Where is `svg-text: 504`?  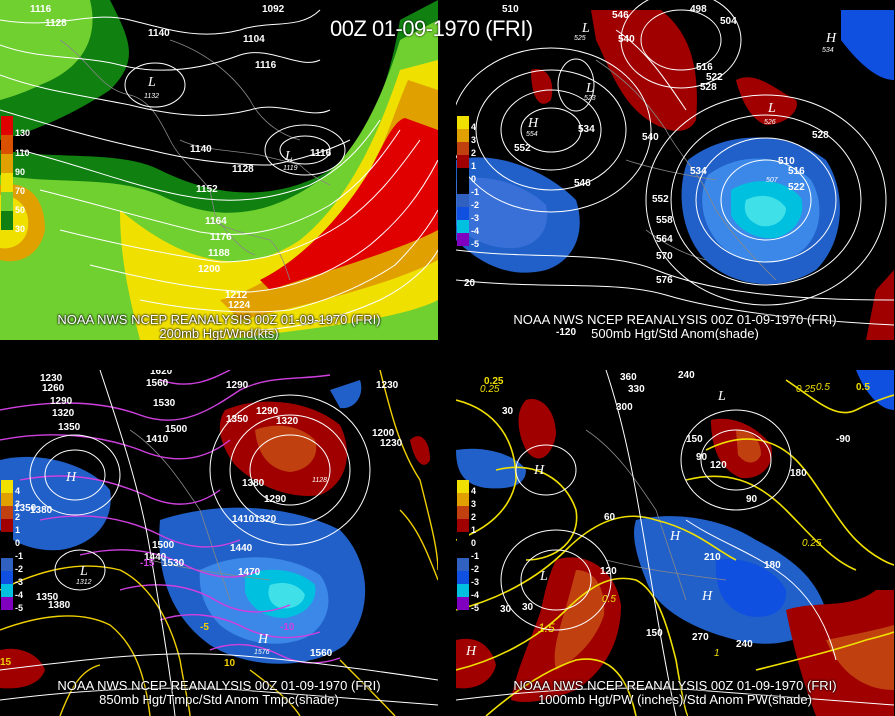 svg-text: 504 is located at coordinates (728, 21).